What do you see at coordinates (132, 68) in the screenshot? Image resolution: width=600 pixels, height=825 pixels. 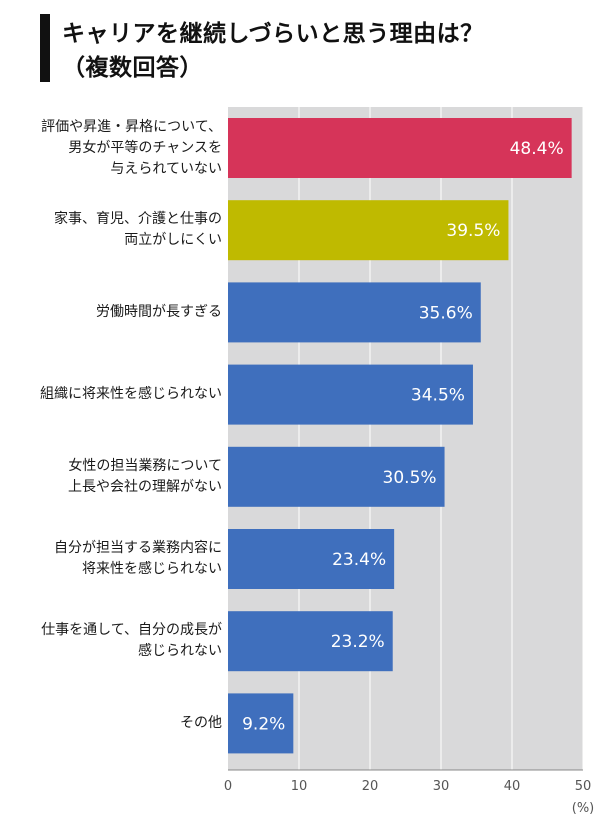 I see `chart-subtitle: （複数回答）` at bounding box center [132, 68].